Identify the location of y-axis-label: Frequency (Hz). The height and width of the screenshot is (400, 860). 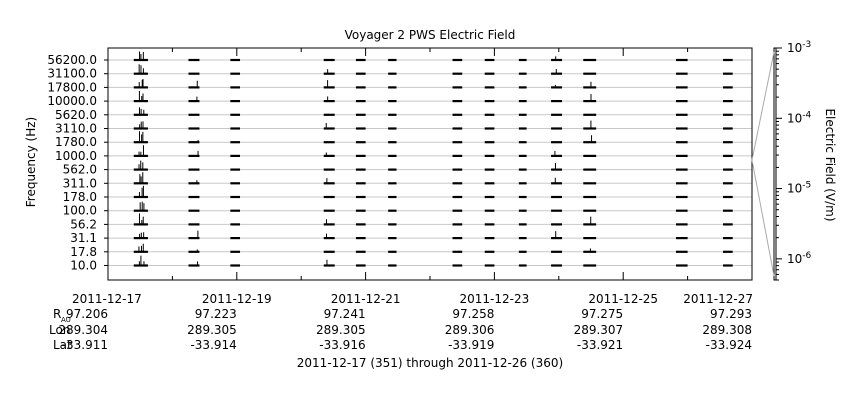
(31, 162).